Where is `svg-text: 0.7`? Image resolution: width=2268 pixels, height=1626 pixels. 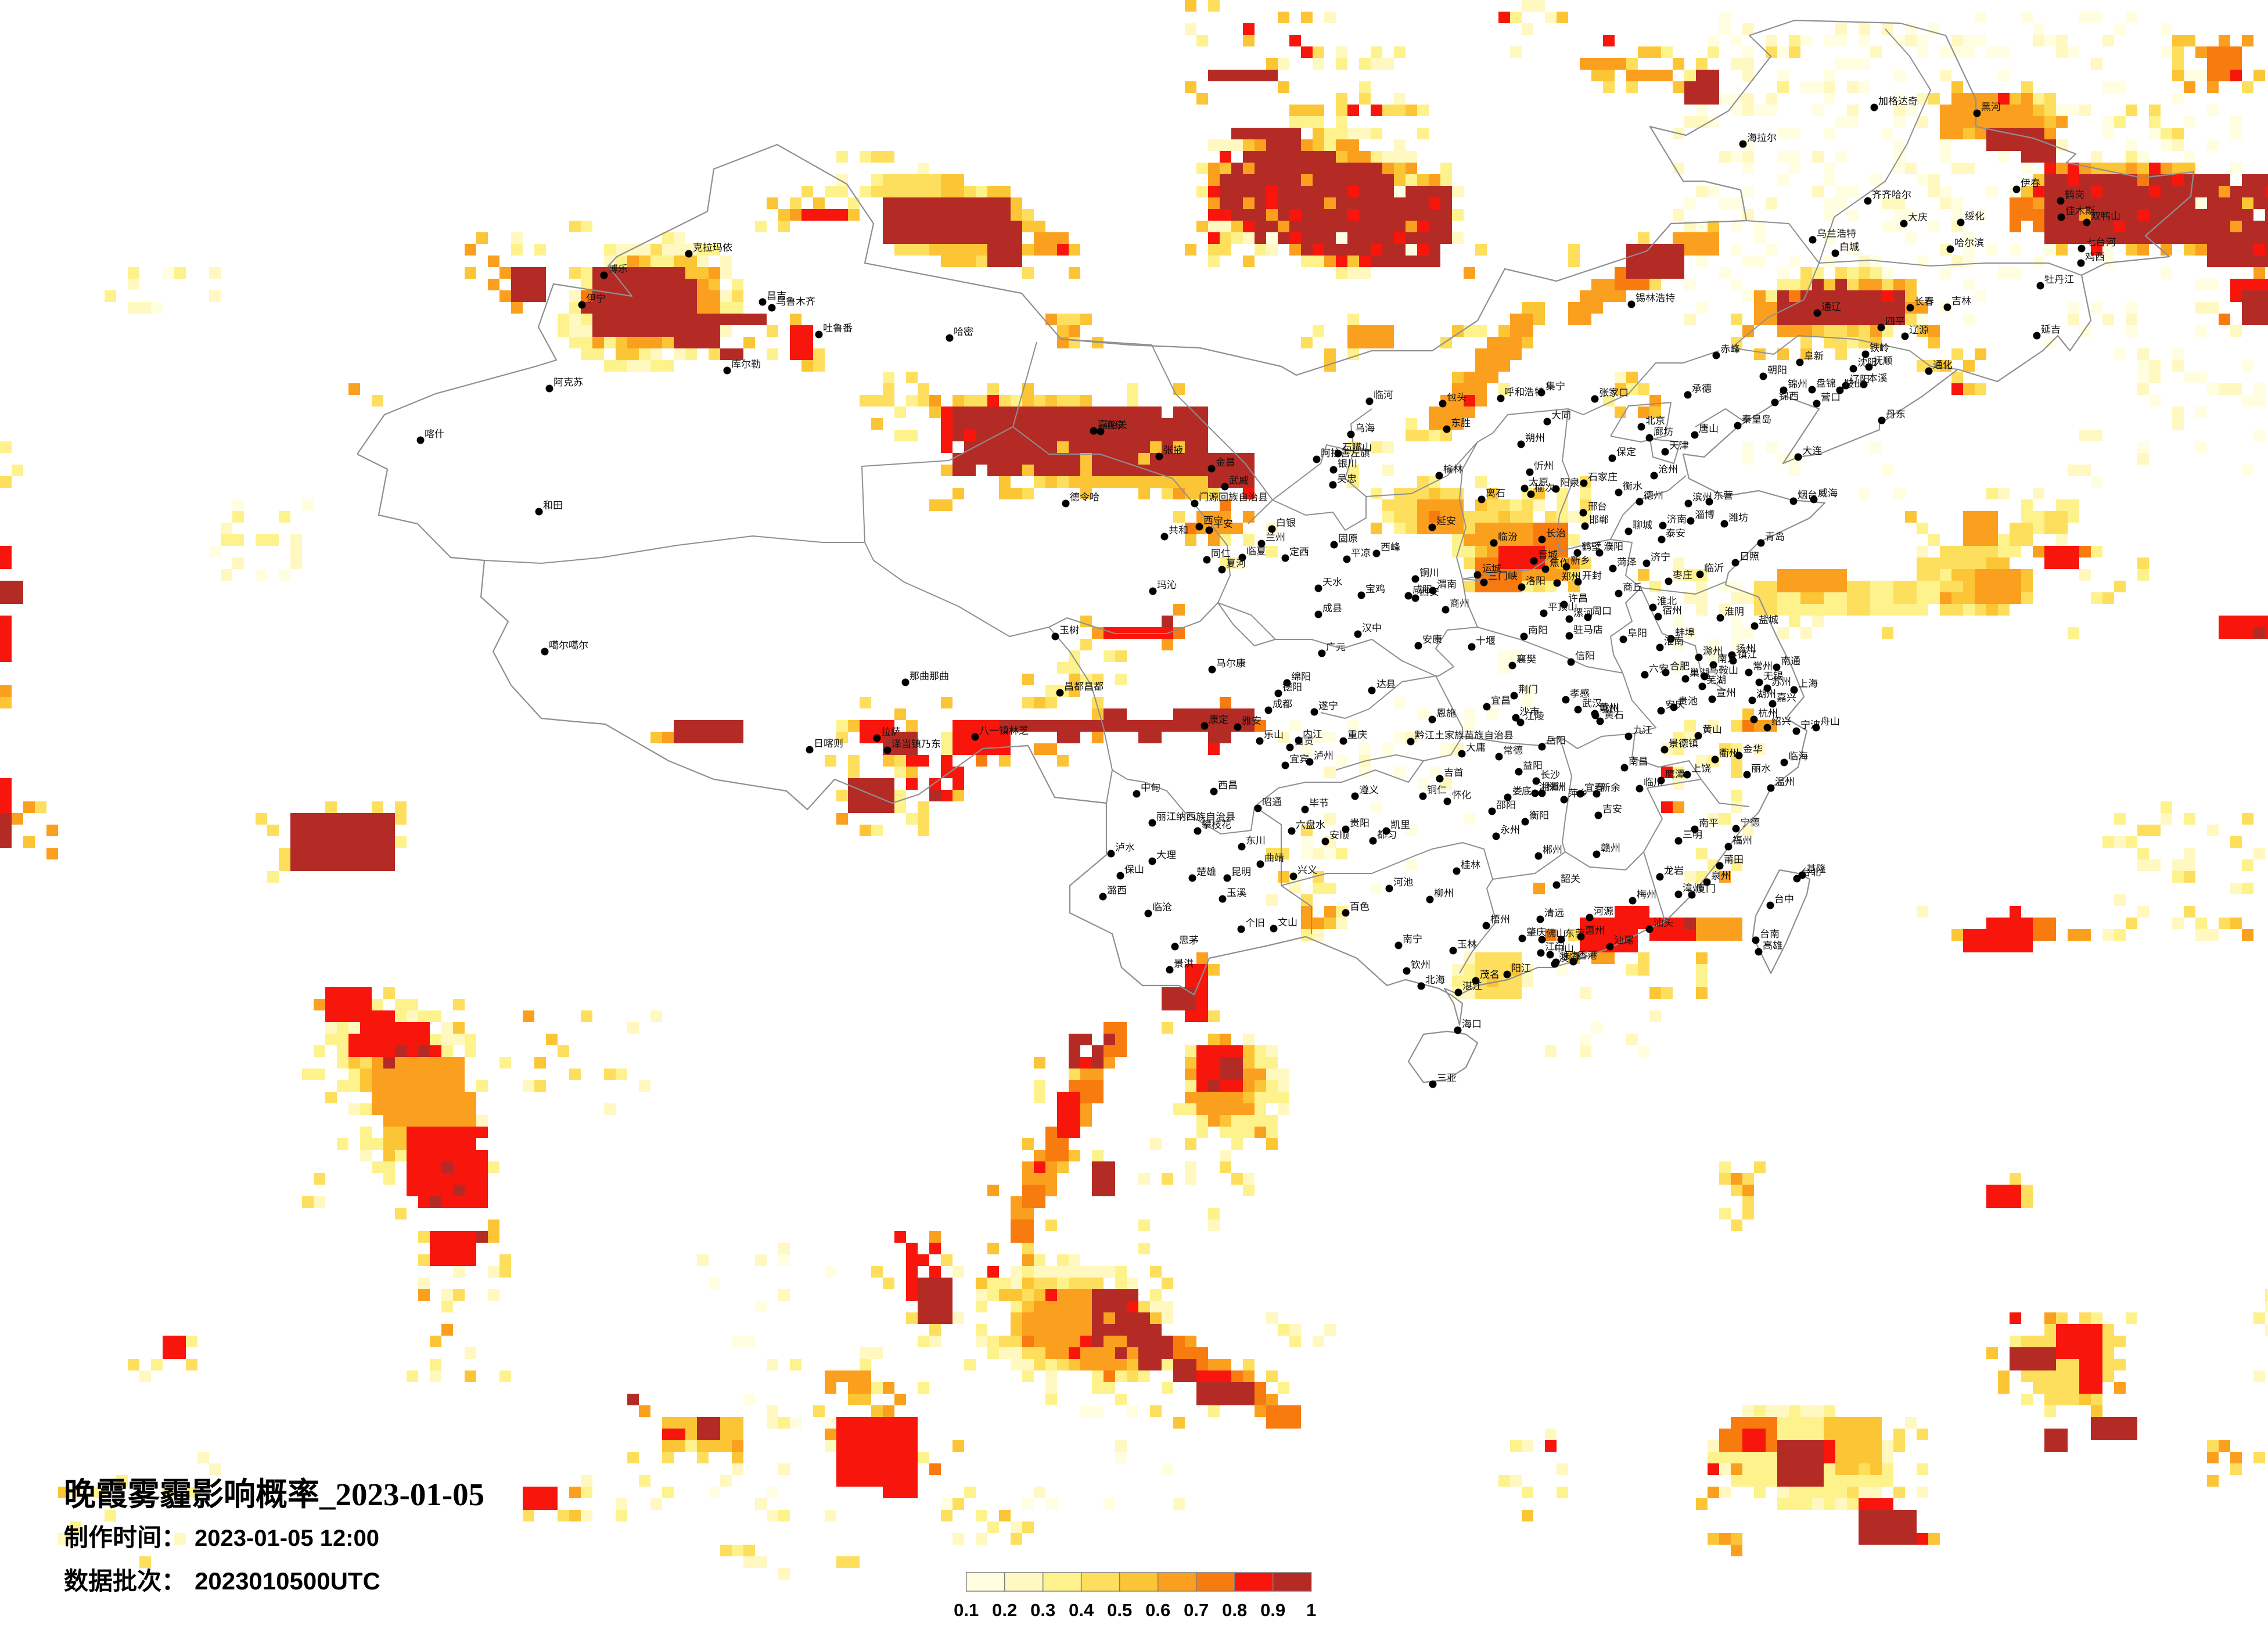 svg-text: 0.7 is located at coordinates (1196, 1610).